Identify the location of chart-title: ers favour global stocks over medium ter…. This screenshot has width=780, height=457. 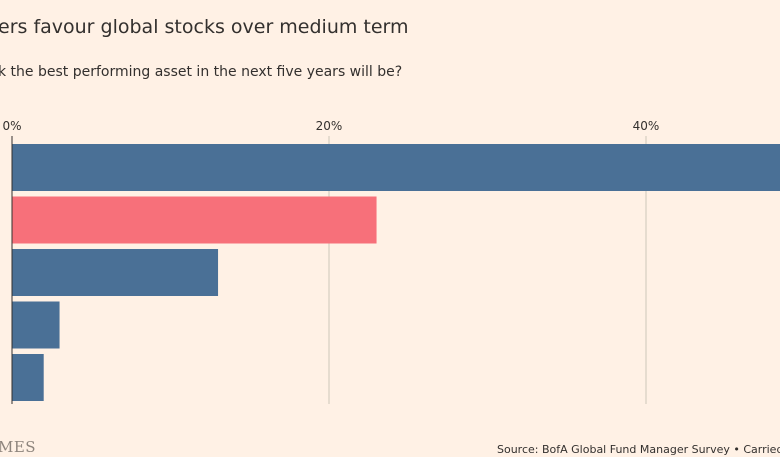
(204, 27).